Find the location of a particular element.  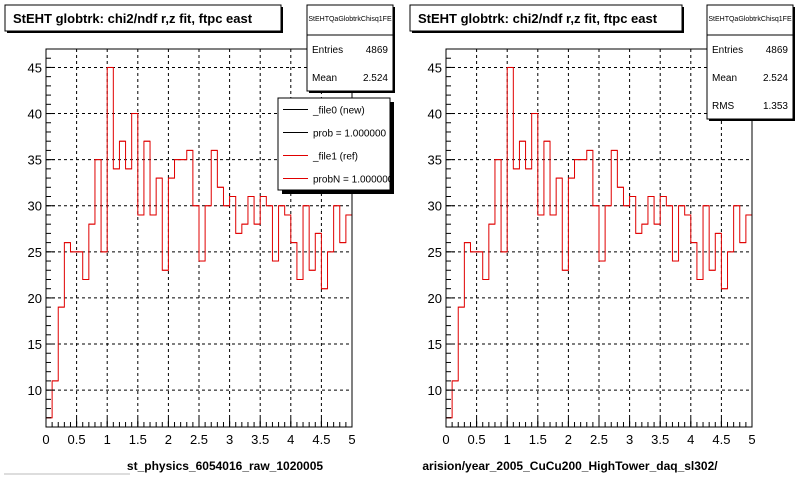

legend-label: prob = 1.000000 is located at coordinates (350, 134).